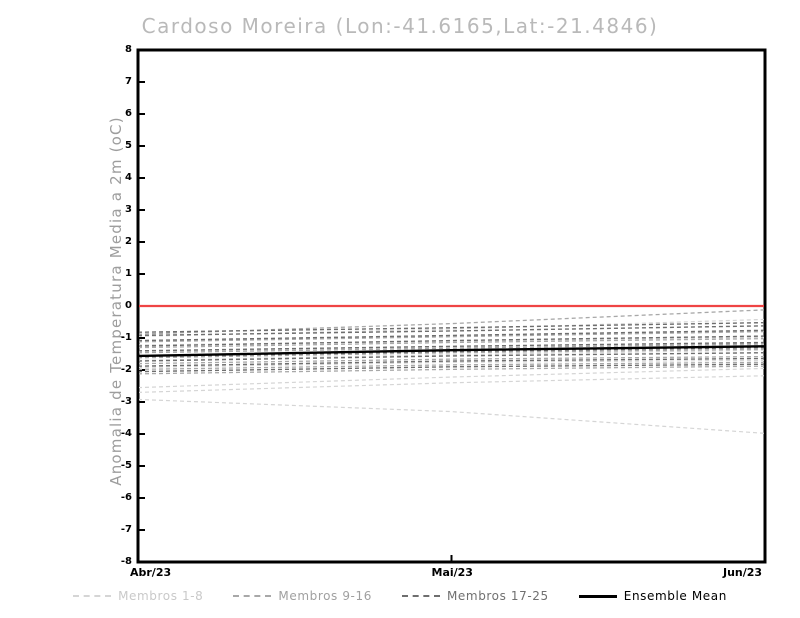 Image resolution: width=800 pixels, height=618 pixels. I want to click on x-tick-label: Jun/23, so click(743, 572).